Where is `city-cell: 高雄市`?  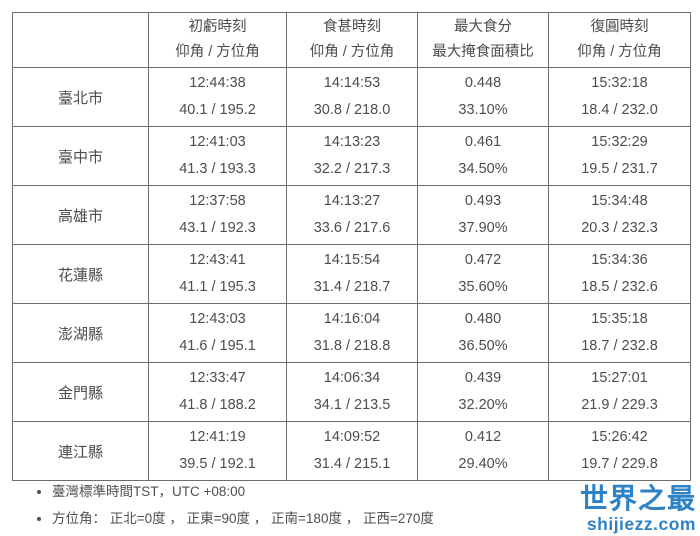
city-cell: 高雄市 is located at coordinates (80, 215).